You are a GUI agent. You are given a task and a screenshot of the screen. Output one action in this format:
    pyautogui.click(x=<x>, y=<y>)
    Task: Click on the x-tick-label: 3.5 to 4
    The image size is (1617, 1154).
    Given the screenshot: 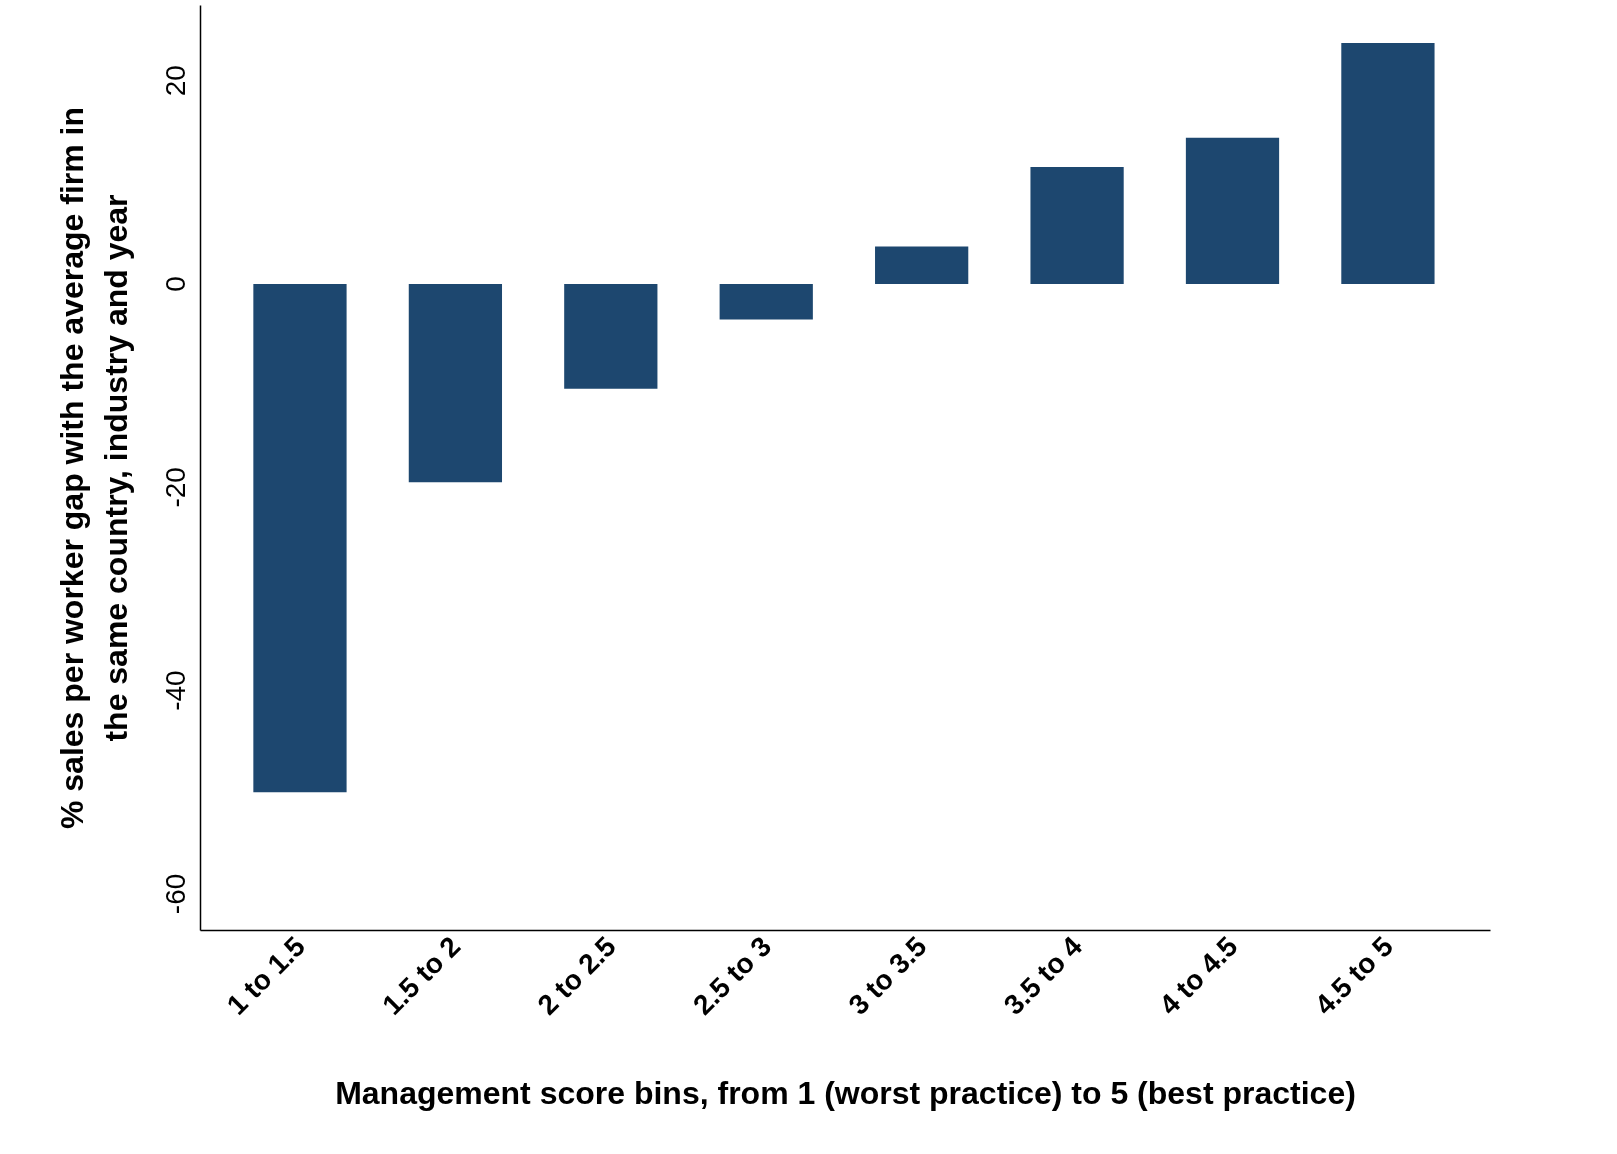 What is the action you would take?
    pyautogui.click(x=1043, y=975)
    